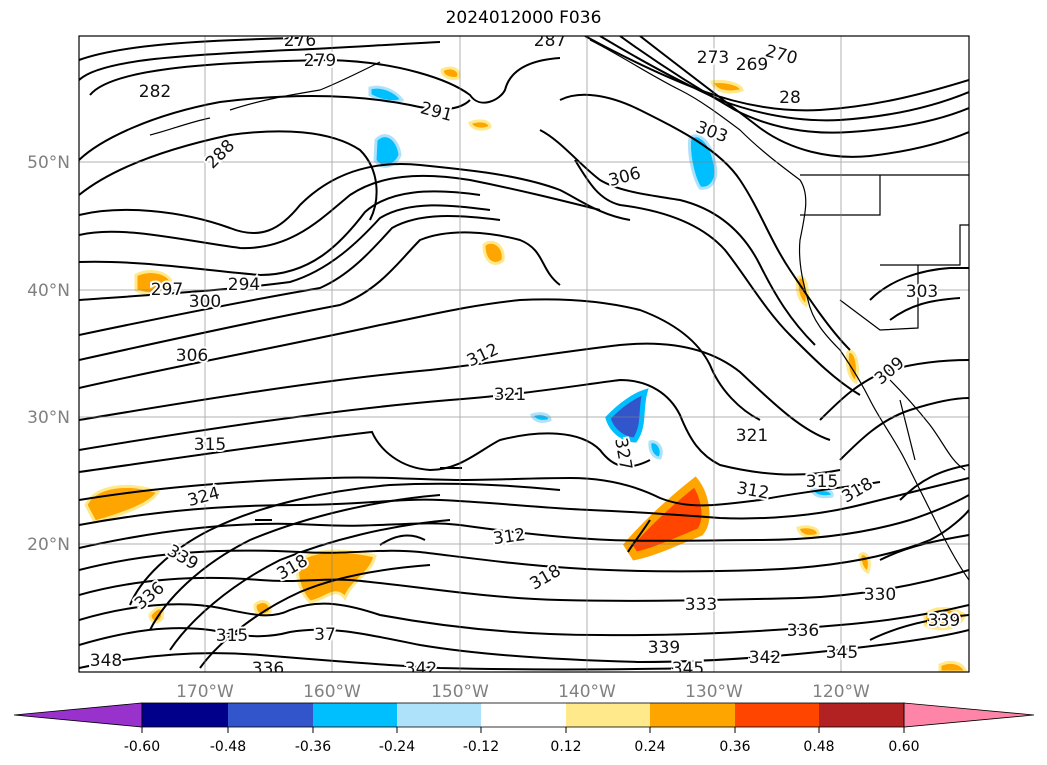 The width and height of the screenshot is (1047, 765). Describe the element at coordinates (903, 747) in the screenshot. I see `colorbar-tick-label: 0.60` at that location.